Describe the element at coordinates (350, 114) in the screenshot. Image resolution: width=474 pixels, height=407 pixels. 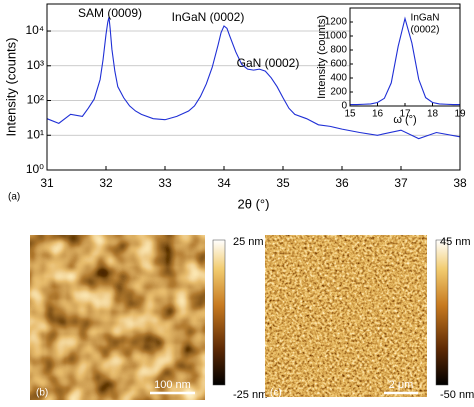
I see `x-tick-label: 15` at that location.